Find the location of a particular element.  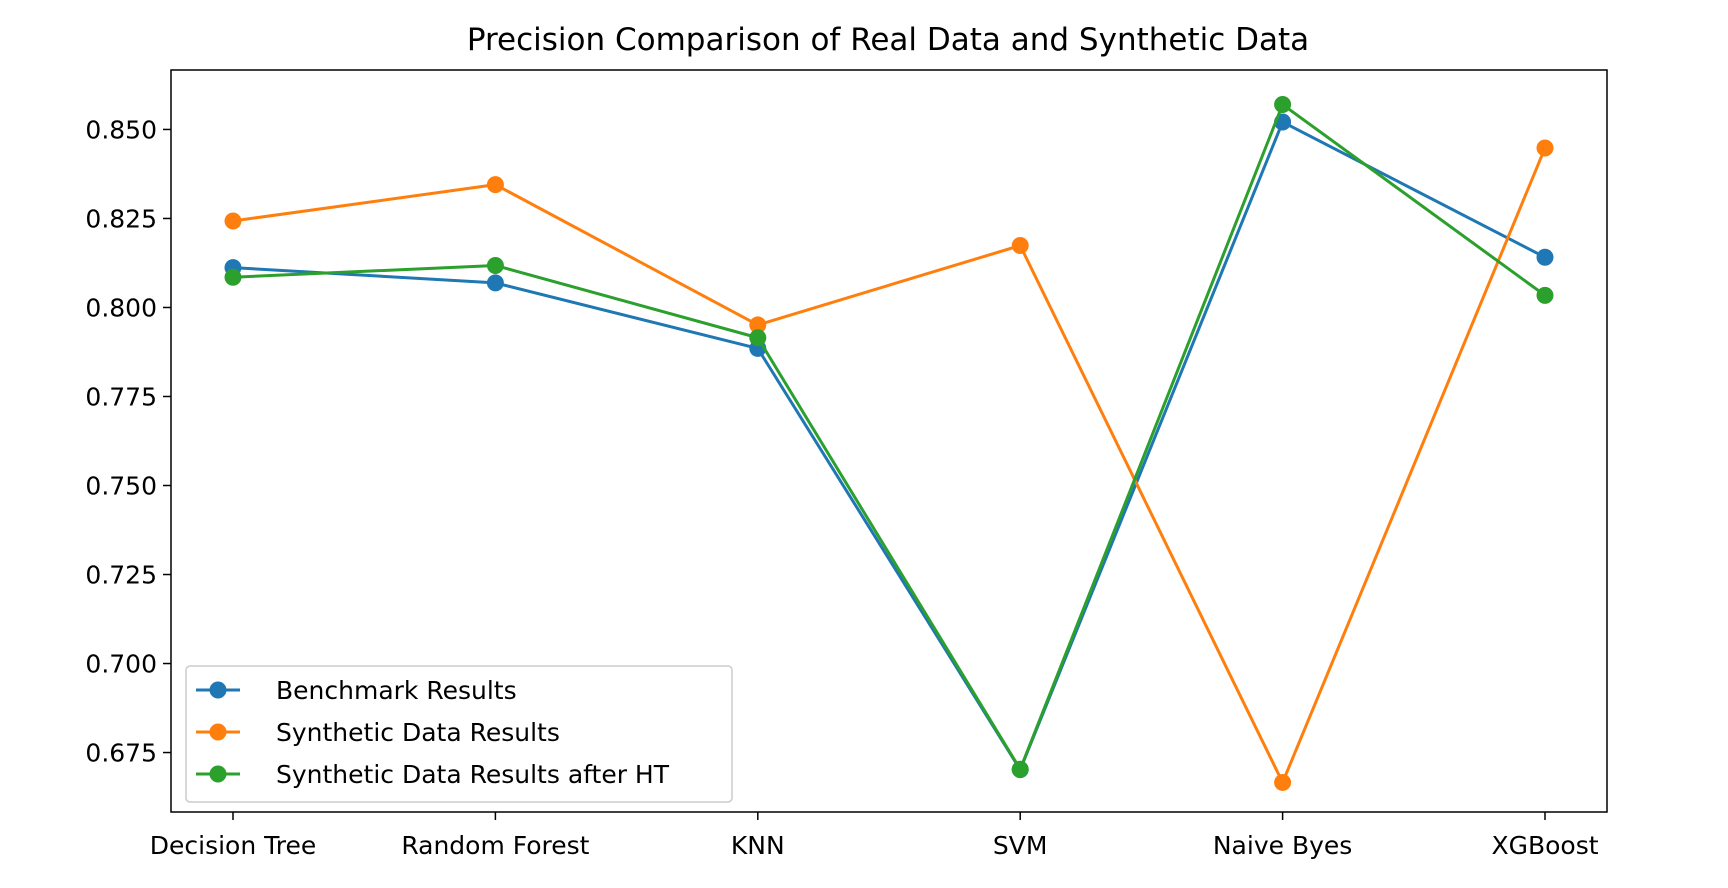

legend-box is located at coordinates (459, 734).